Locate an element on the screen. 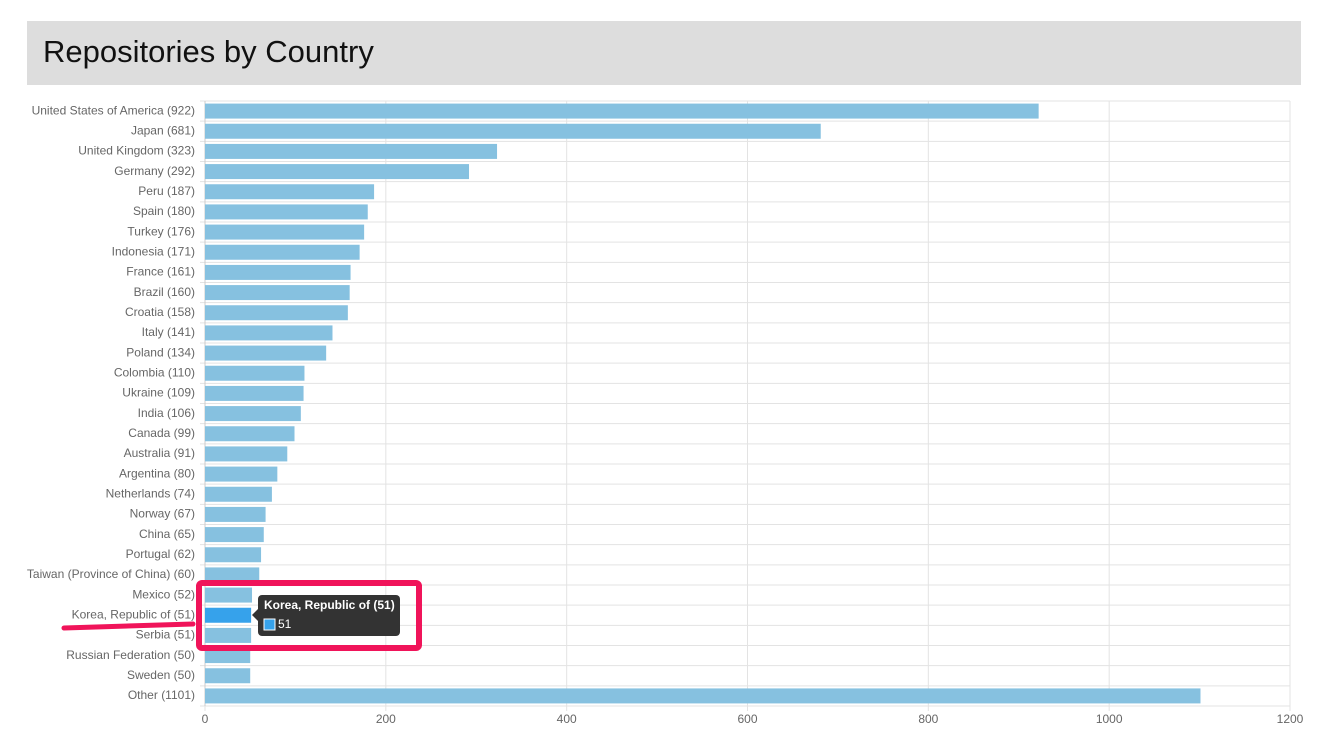  x-tick-label: 600 is located at coordinates (747, 719).